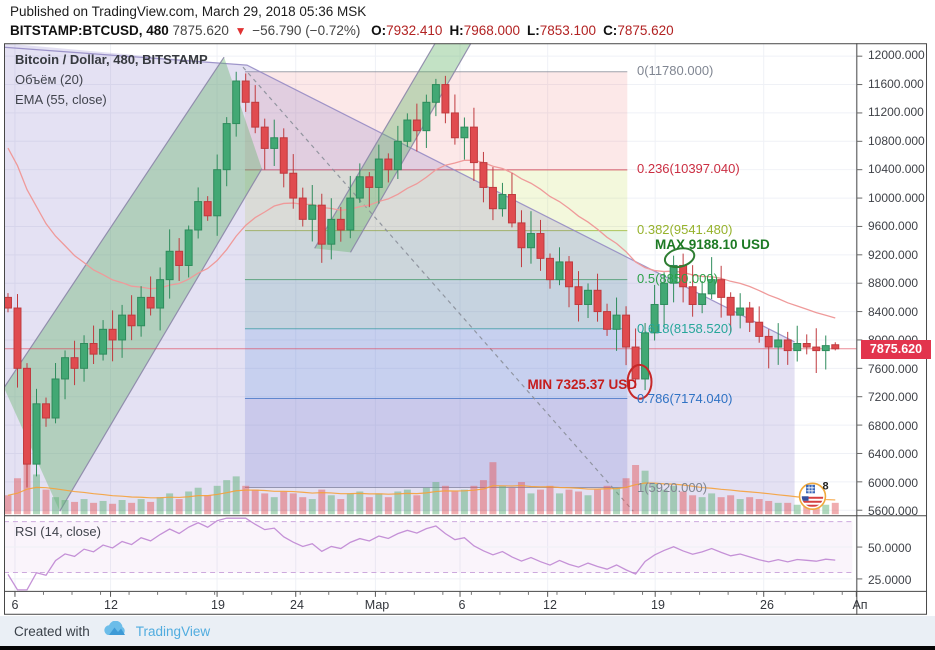 Image resolution: width=935 pixels, height=650 pixels. What do you see at coordinates (712, 244) in the screenshot?
I see `max-annotation: MAX 9188.10 USD` at bounding box center [712, 244].